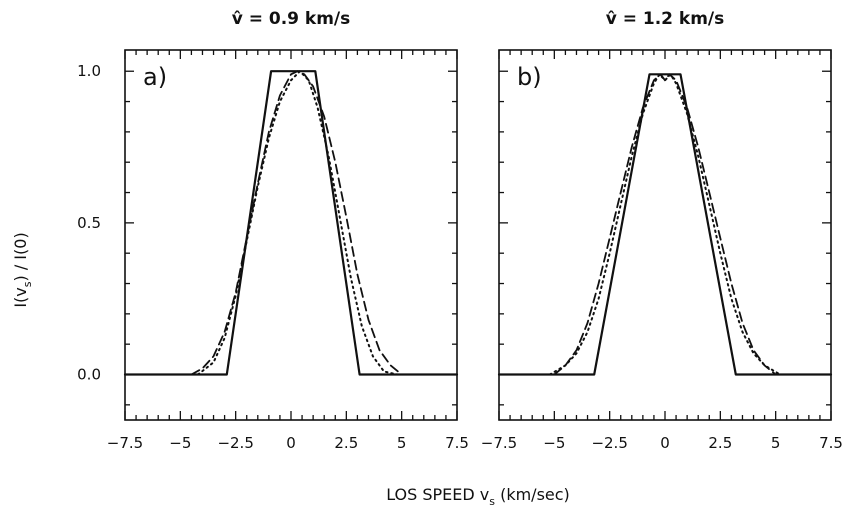 Image resolution: width=846 pixels, height=522 pixels. I want to click on x-axis-label: LOS SPEED vs (km/sec), so click(478, 496).